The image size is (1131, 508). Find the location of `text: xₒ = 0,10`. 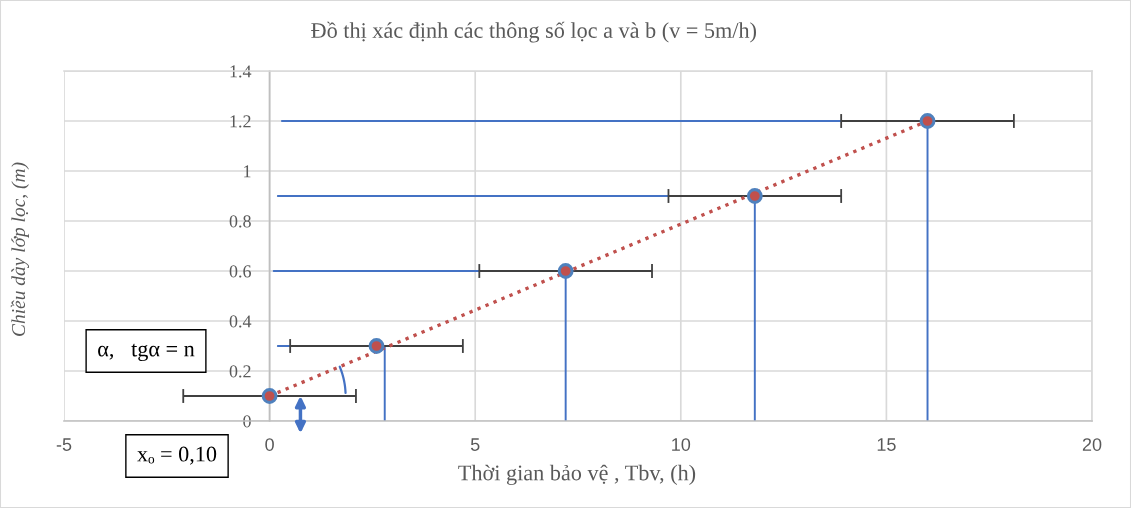

text: xₒ = 0,10 is located at coordinates (177, 455).